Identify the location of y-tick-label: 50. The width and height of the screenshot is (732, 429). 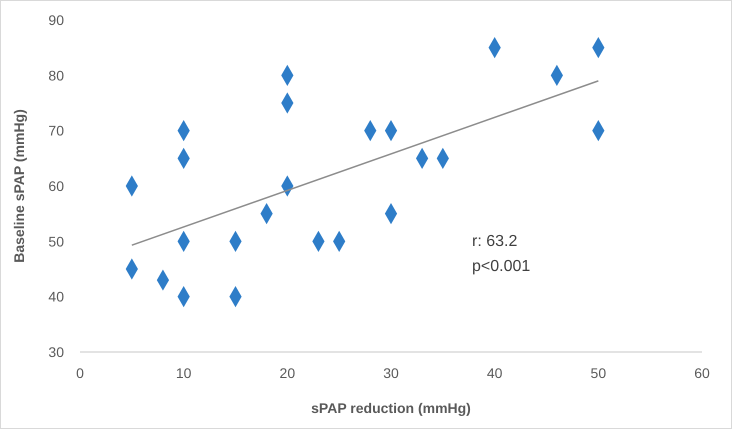
(56, 241).